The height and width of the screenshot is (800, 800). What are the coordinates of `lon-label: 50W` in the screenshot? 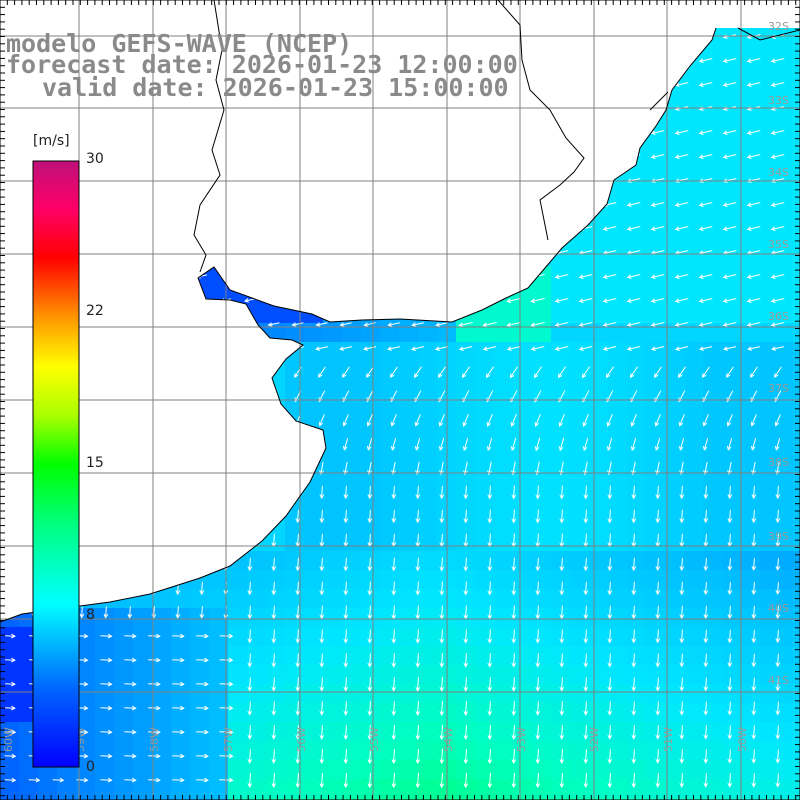 It's located at (742, 739).